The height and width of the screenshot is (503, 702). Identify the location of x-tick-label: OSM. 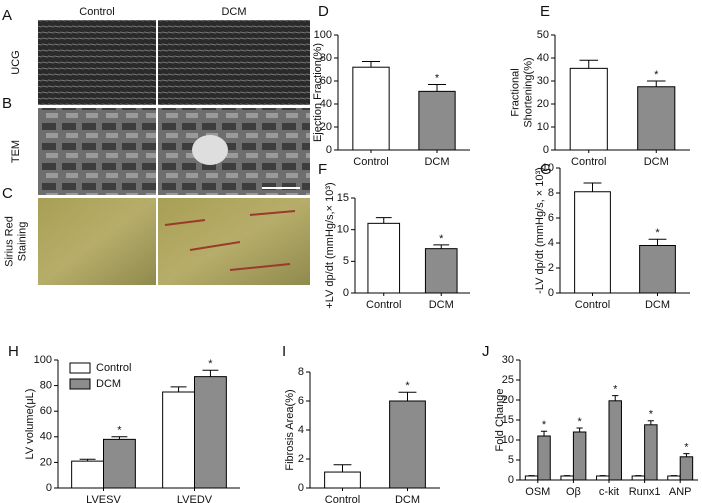
(537, 492).